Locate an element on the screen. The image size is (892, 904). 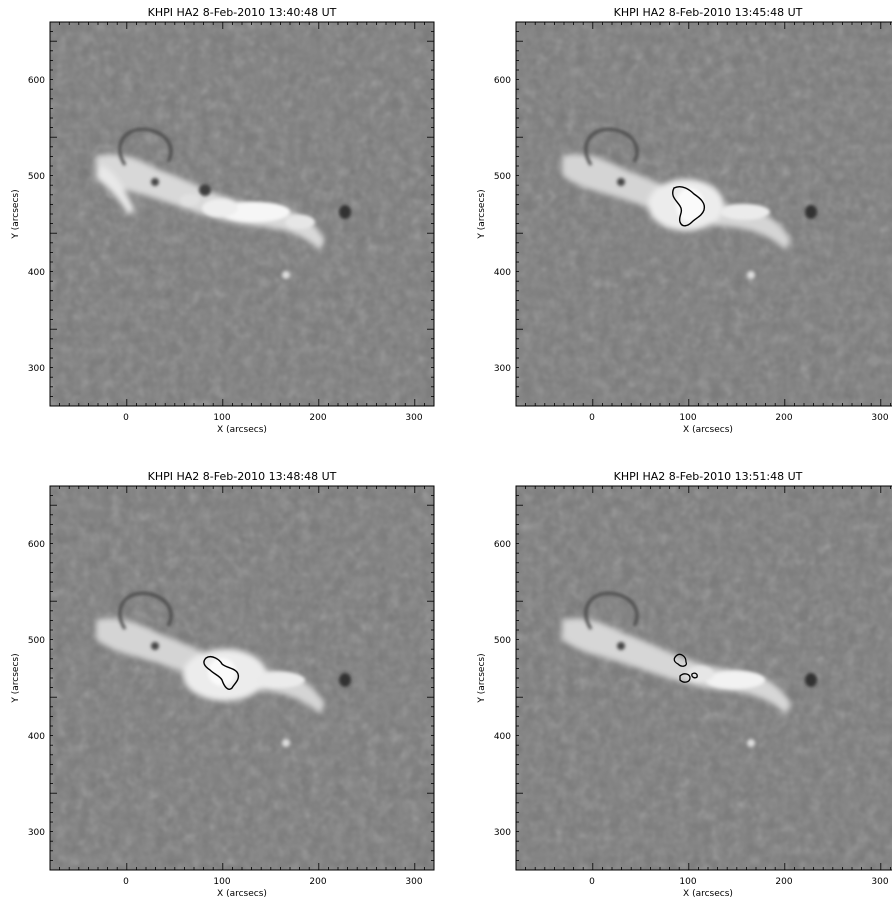
panel-title: KHPI HA2 8-Feb-2010 13:51:48 UT is located at coordinates (708, 476).